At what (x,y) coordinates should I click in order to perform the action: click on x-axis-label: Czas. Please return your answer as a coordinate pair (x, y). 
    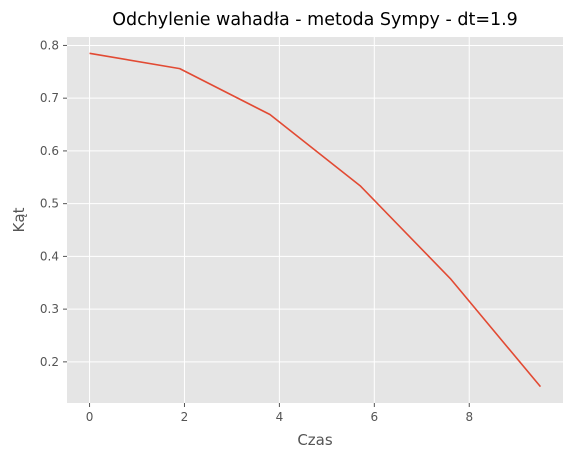
    Looking at the image, I should click on (315, 440).